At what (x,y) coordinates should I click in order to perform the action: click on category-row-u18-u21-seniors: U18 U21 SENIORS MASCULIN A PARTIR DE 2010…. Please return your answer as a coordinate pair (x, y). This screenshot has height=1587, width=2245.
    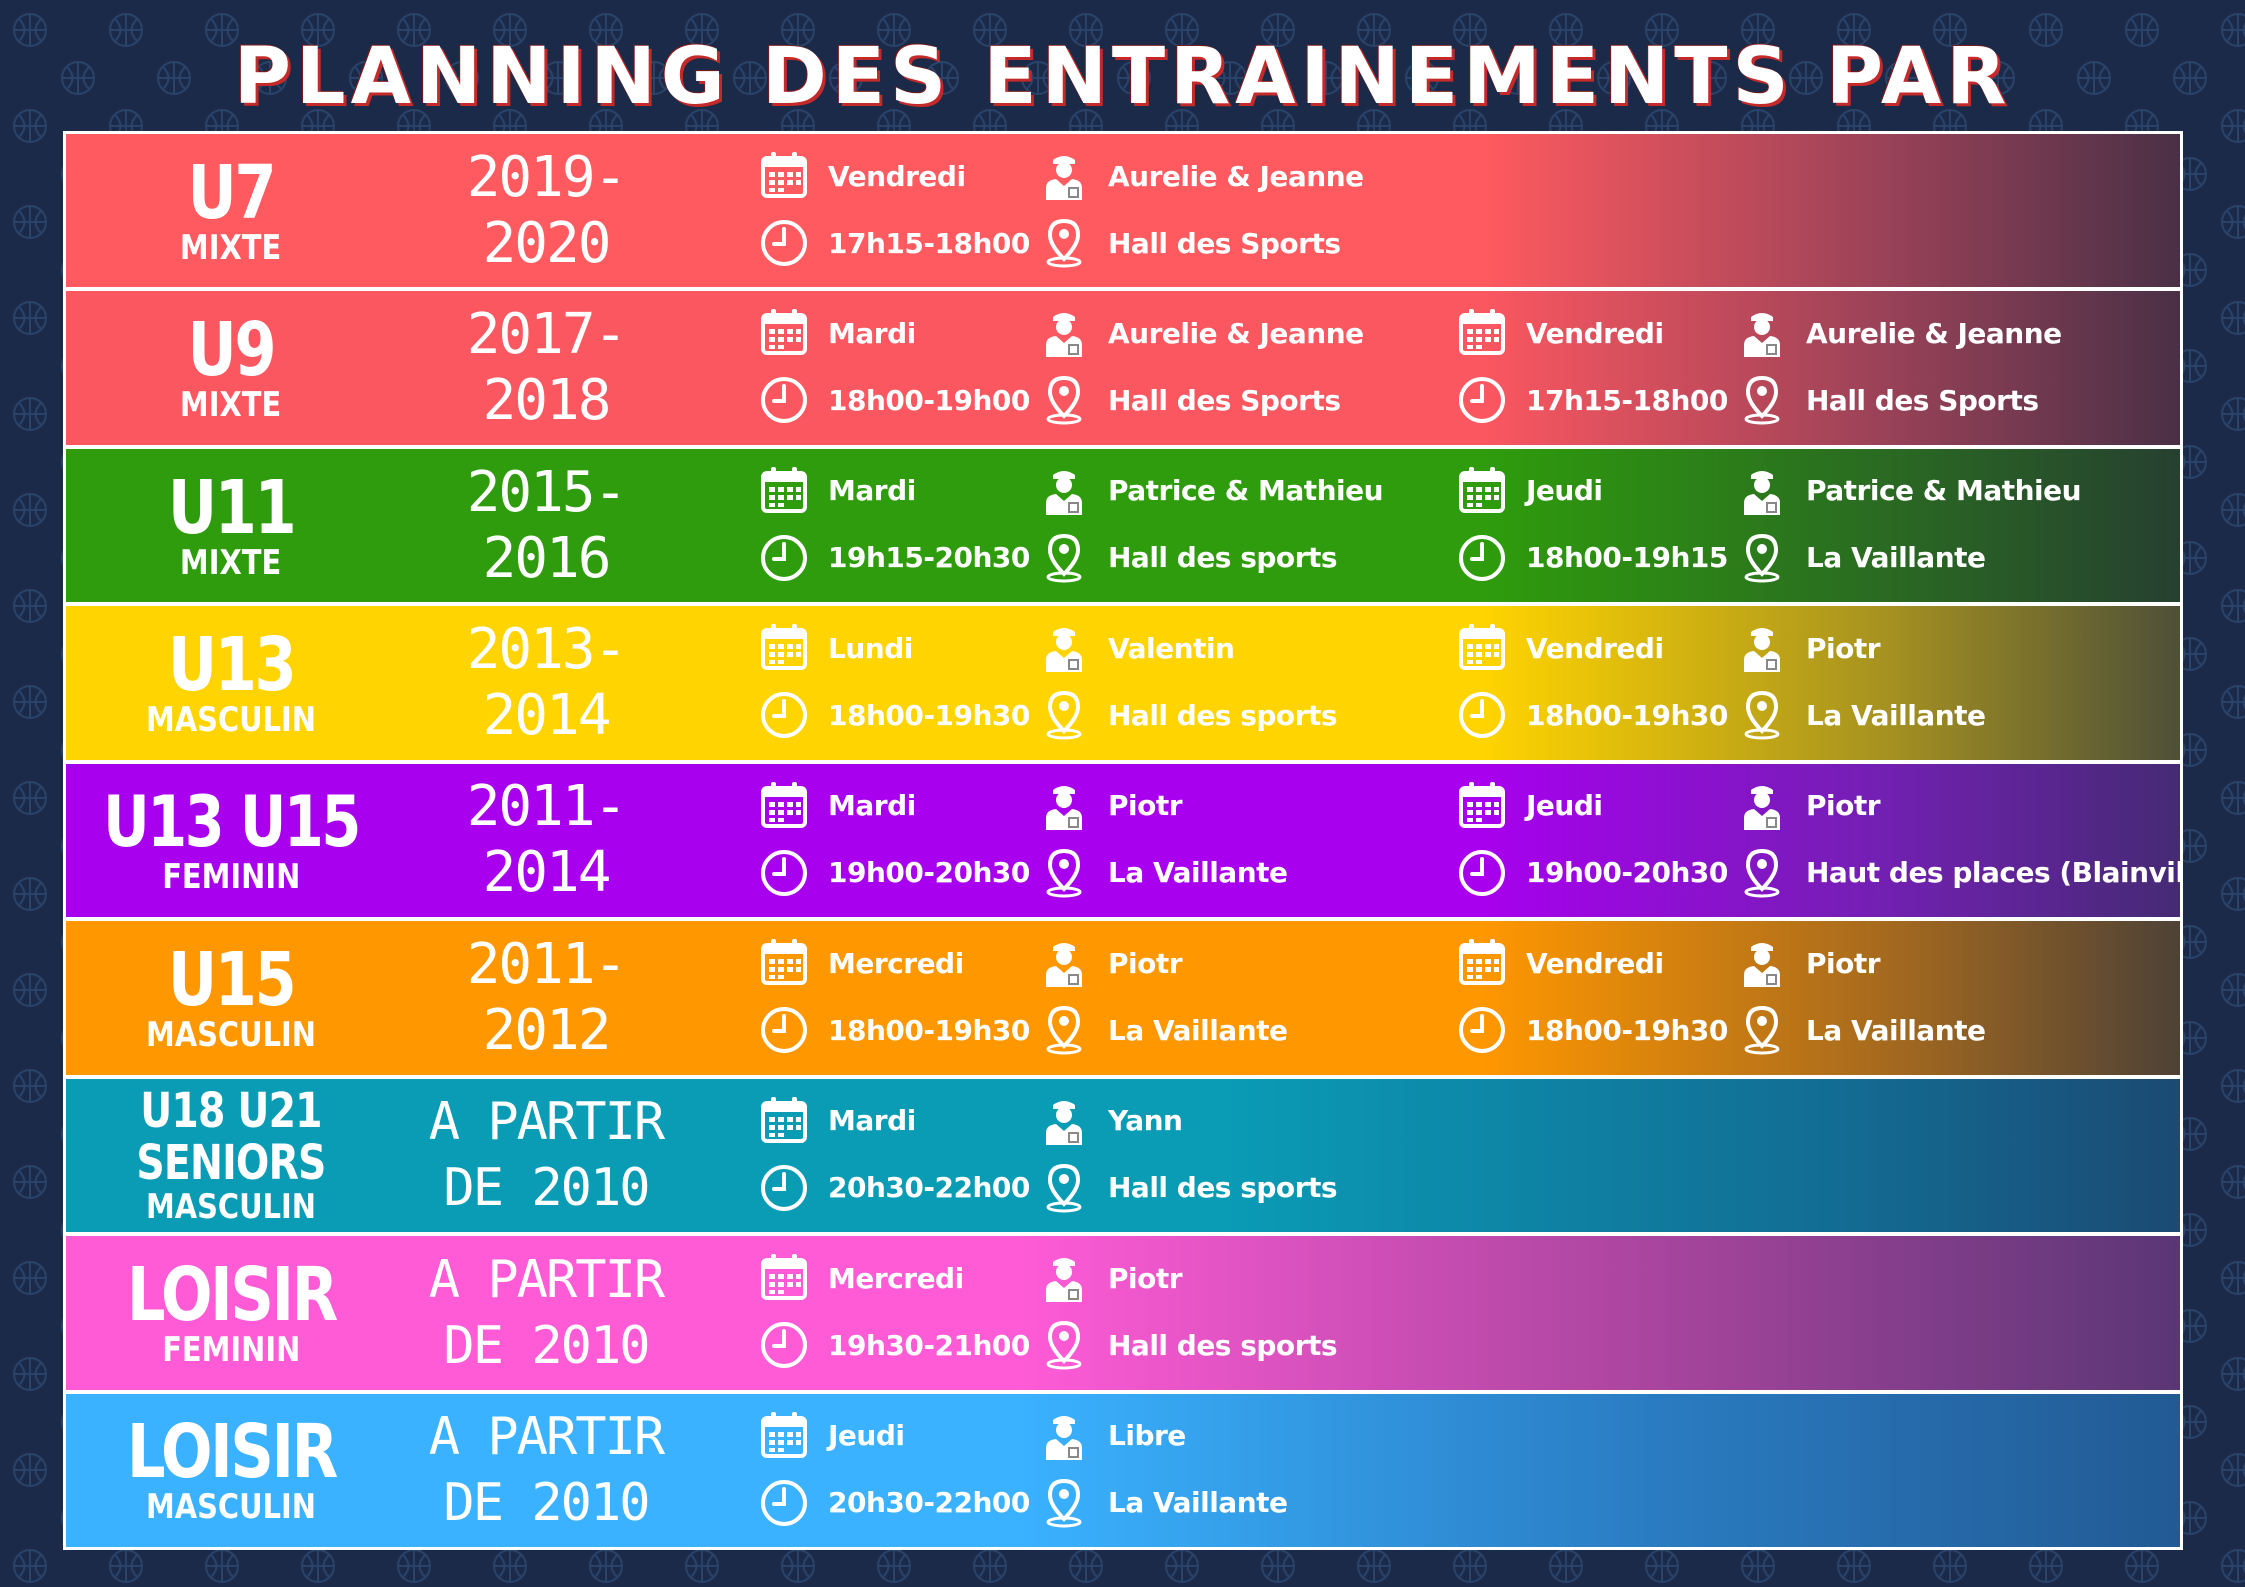
    Looking at the image, I should click on (1123, 1157).